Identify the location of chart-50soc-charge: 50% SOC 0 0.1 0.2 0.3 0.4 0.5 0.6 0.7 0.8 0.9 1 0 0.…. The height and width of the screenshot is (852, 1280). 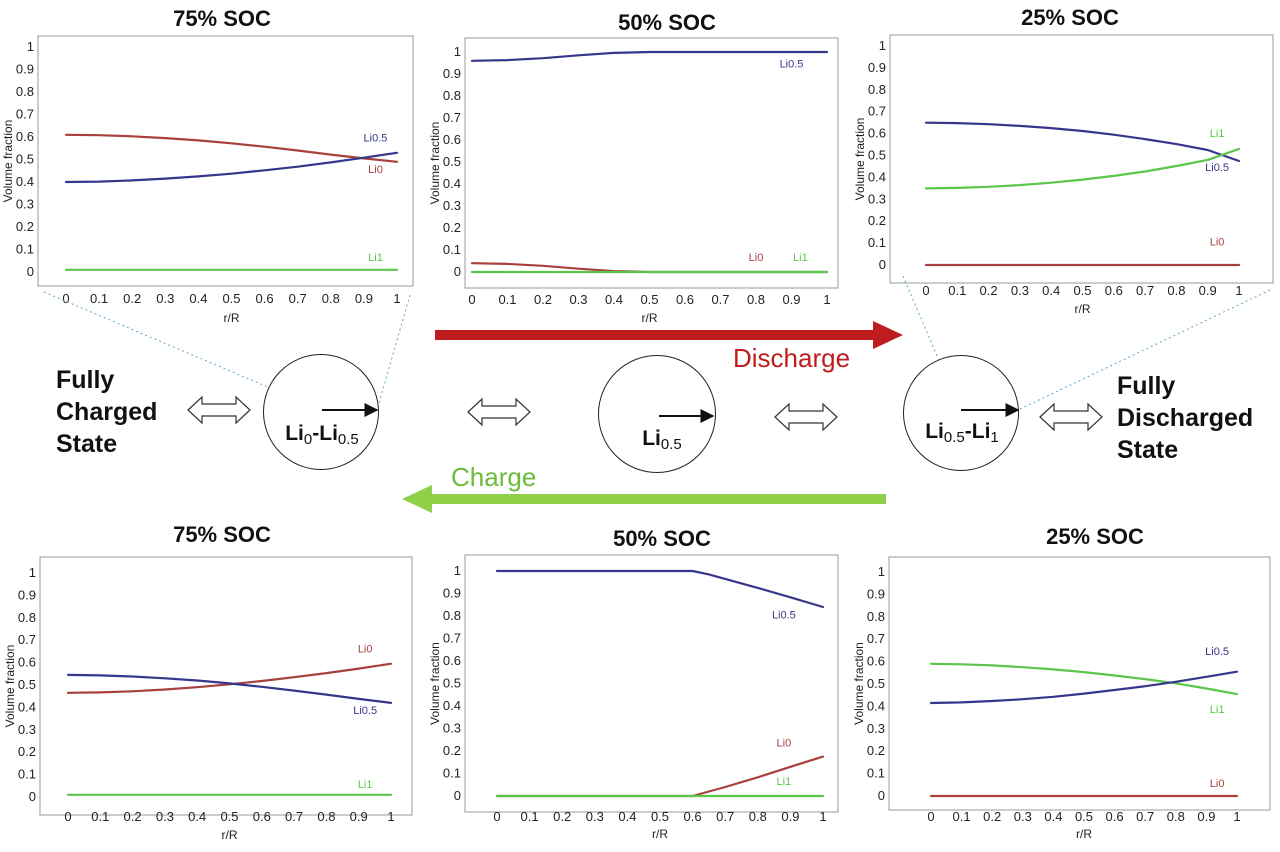
(635, 682).